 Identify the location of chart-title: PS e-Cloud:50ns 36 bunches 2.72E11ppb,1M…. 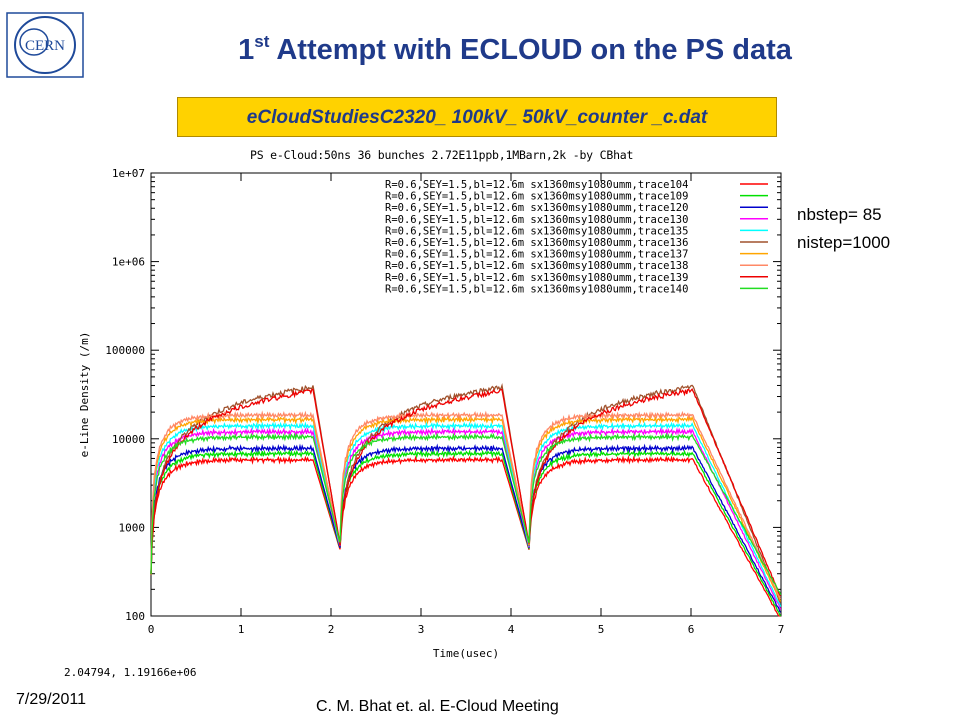
(442, 155).